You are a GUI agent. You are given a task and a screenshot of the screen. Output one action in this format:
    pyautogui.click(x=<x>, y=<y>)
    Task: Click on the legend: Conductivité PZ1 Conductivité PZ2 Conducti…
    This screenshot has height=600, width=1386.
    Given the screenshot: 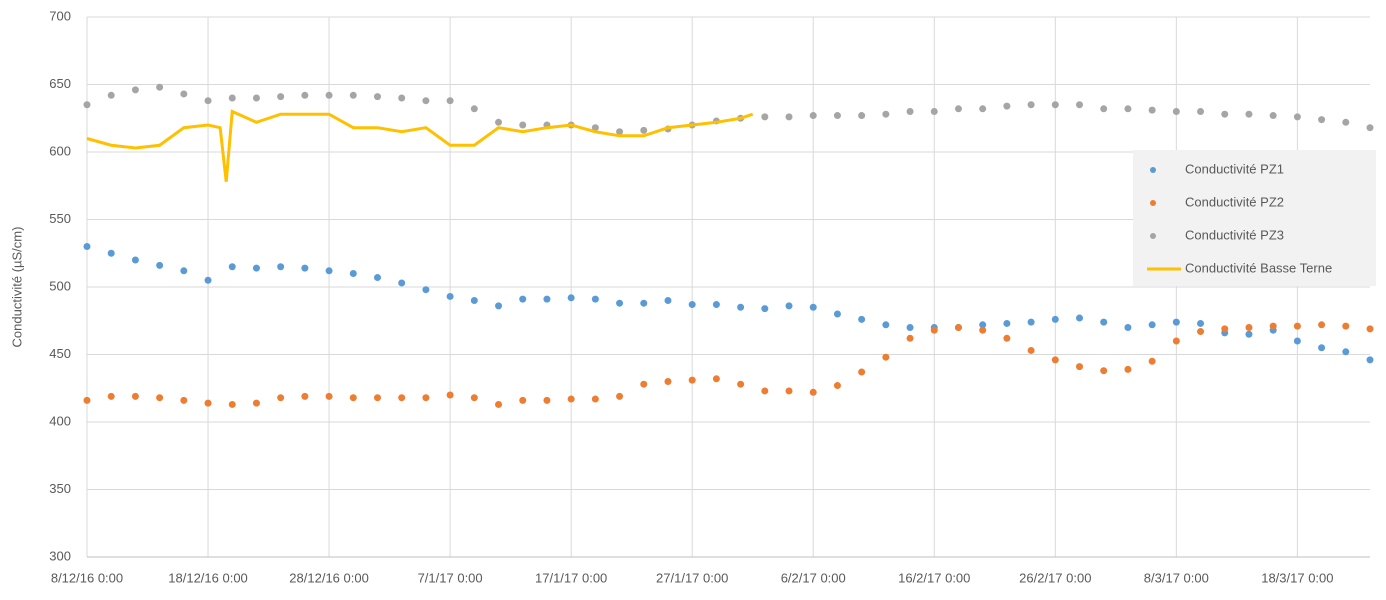 What is the action you would take?
    pyautogui.click(x=1254, y=218)
    